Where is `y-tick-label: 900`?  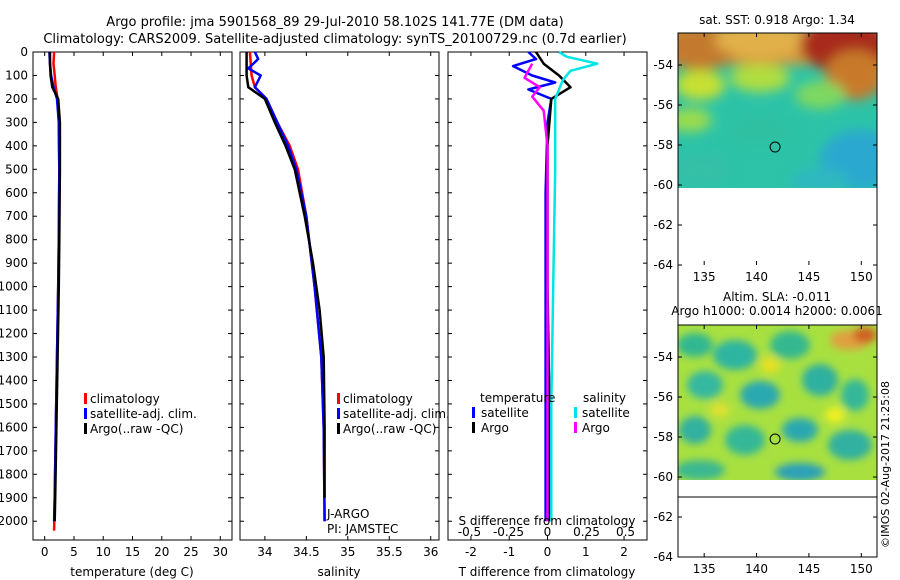 y-tick-label: 900 is located at coordinates (16, 263).